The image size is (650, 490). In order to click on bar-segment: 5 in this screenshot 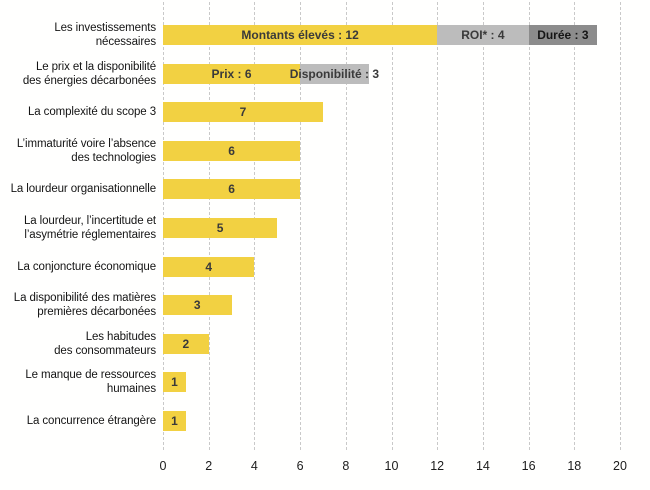, I will do `click(220, 228)`.